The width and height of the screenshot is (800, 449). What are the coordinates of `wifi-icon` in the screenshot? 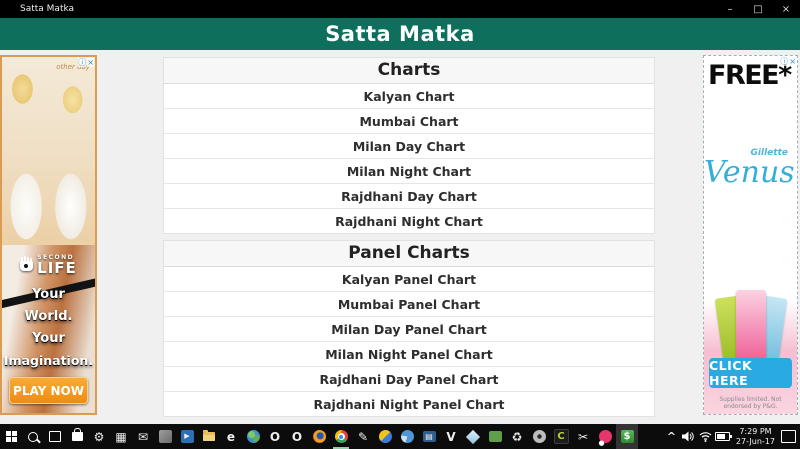 It's located at (705, 436).